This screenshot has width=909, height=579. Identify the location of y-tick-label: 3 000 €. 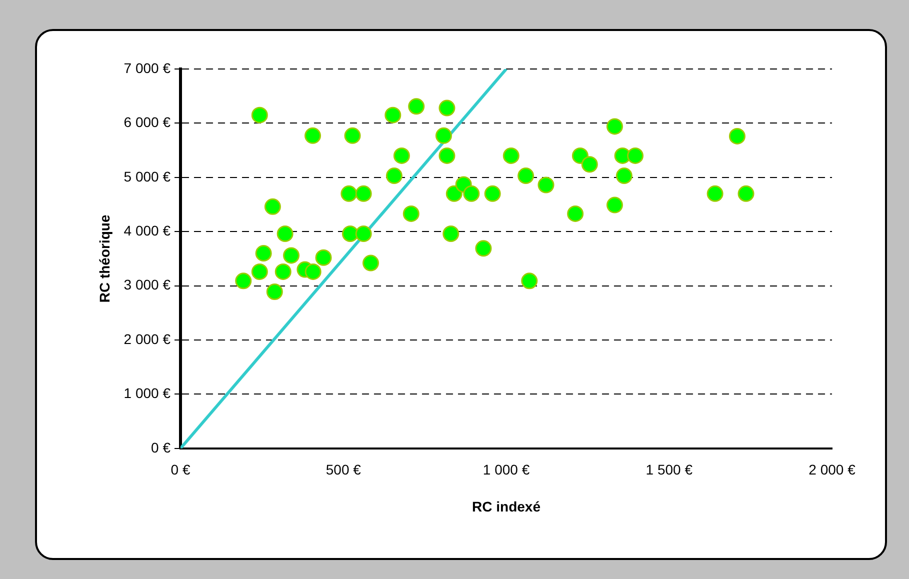
(147, 284).